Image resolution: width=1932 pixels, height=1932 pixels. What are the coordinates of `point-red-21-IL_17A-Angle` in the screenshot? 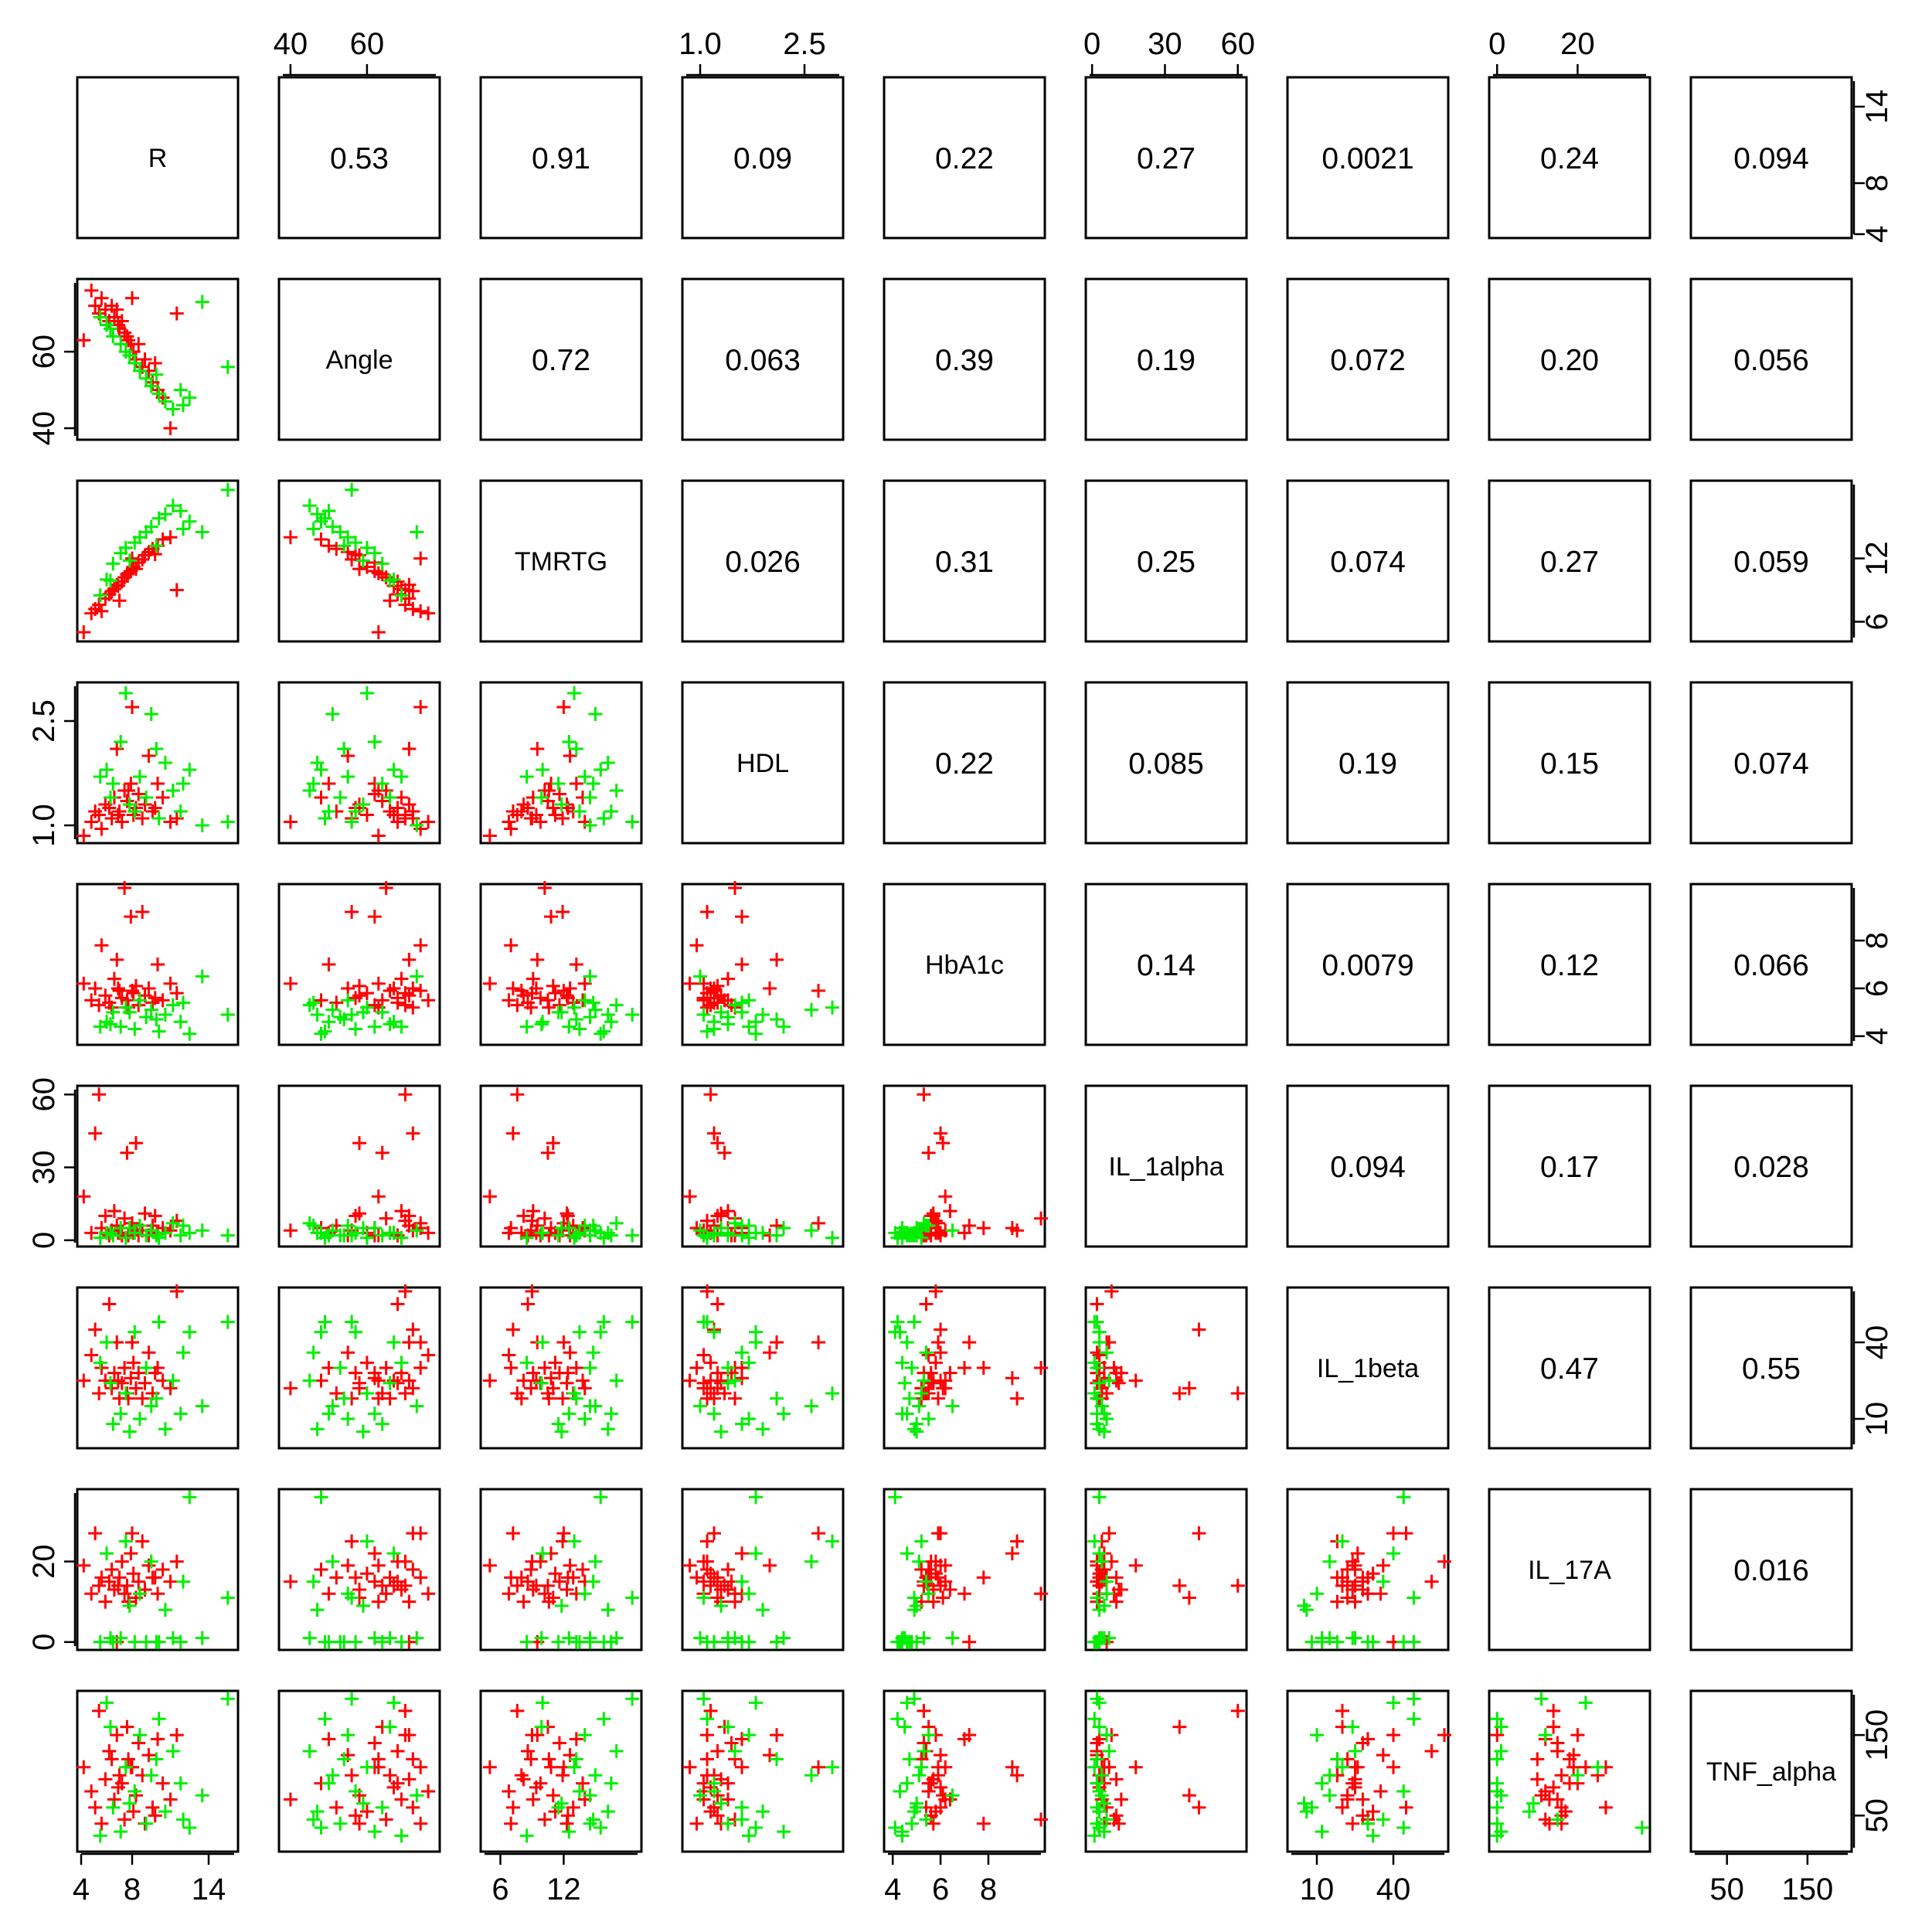 It's located at (337, 1577).